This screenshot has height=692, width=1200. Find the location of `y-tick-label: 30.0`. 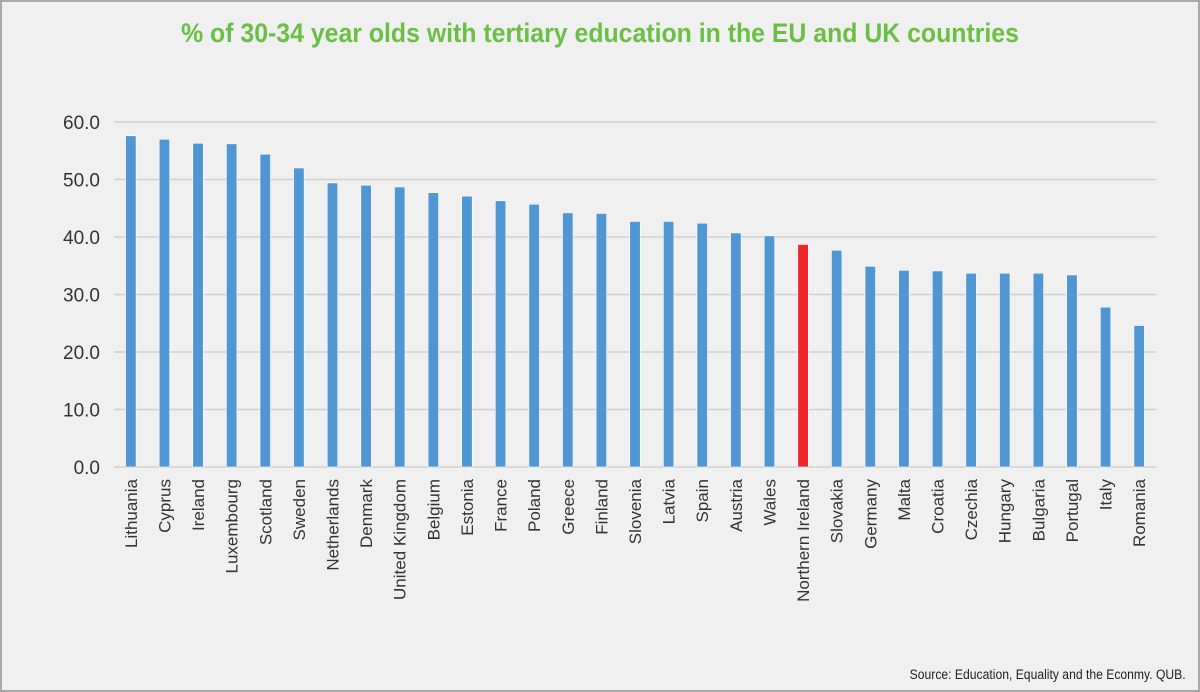

y-tick-label: 30.0 is located at coordinates (81, 296).